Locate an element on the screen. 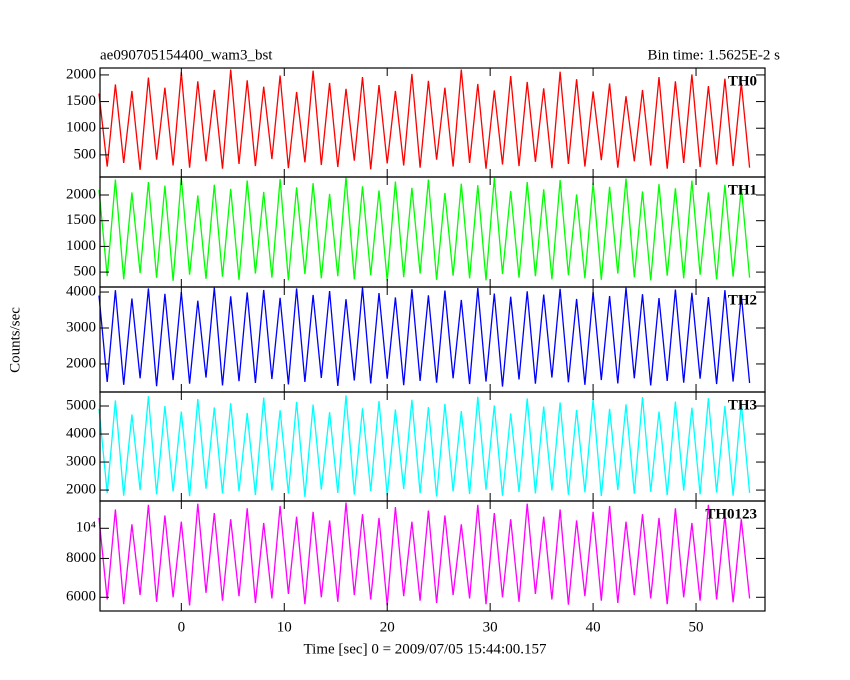 Image resolution: width=850 pixels, height=680 pixels. bin-time: Bin time: 1.5625E-2 s is located at coordinates (714, 55).